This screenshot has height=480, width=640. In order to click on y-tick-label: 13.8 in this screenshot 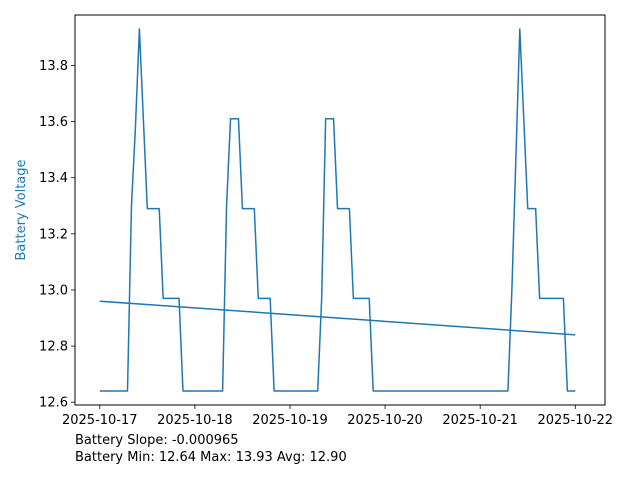, I will do `click(53, 66)`.